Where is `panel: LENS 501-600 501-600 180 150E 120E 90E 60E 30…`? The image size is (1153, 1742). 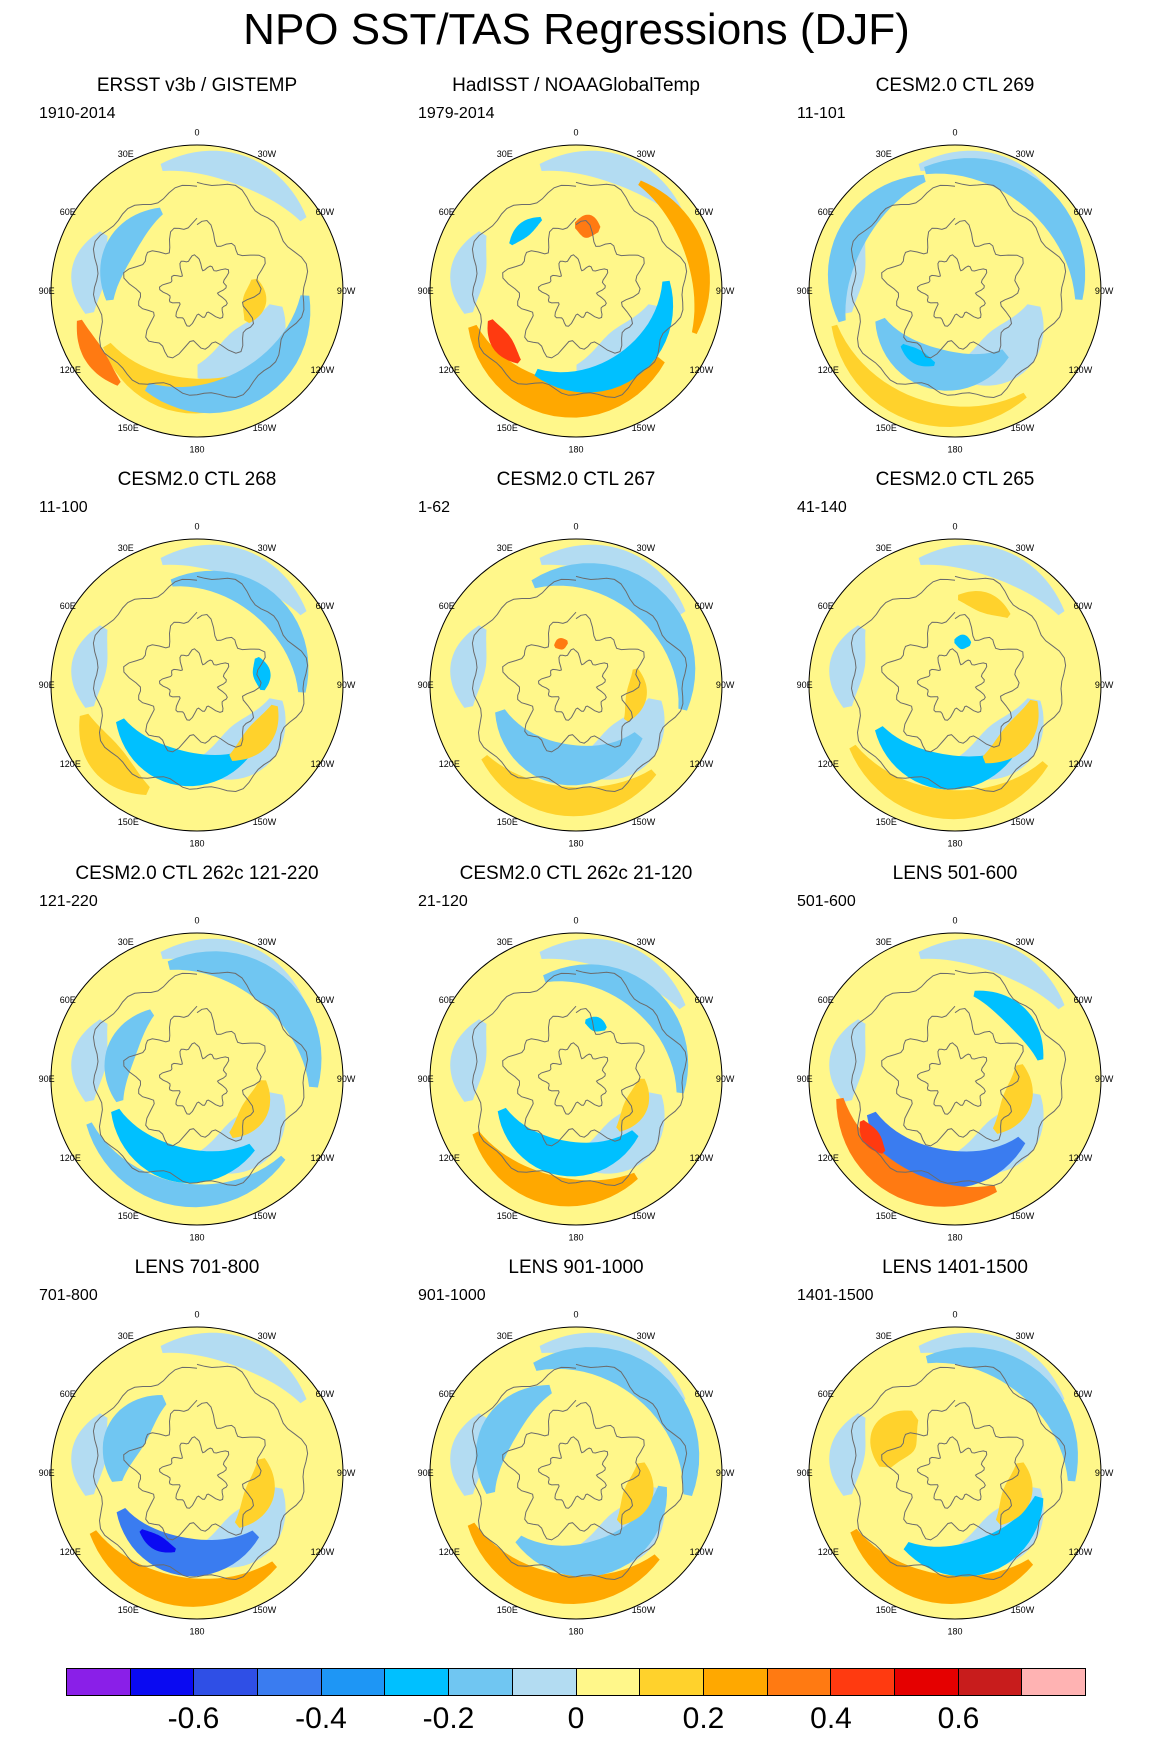
panel: LENS 501-600 501-600 180 150E 120E 90E 60E 30… is located at coordinates (955, 1059).